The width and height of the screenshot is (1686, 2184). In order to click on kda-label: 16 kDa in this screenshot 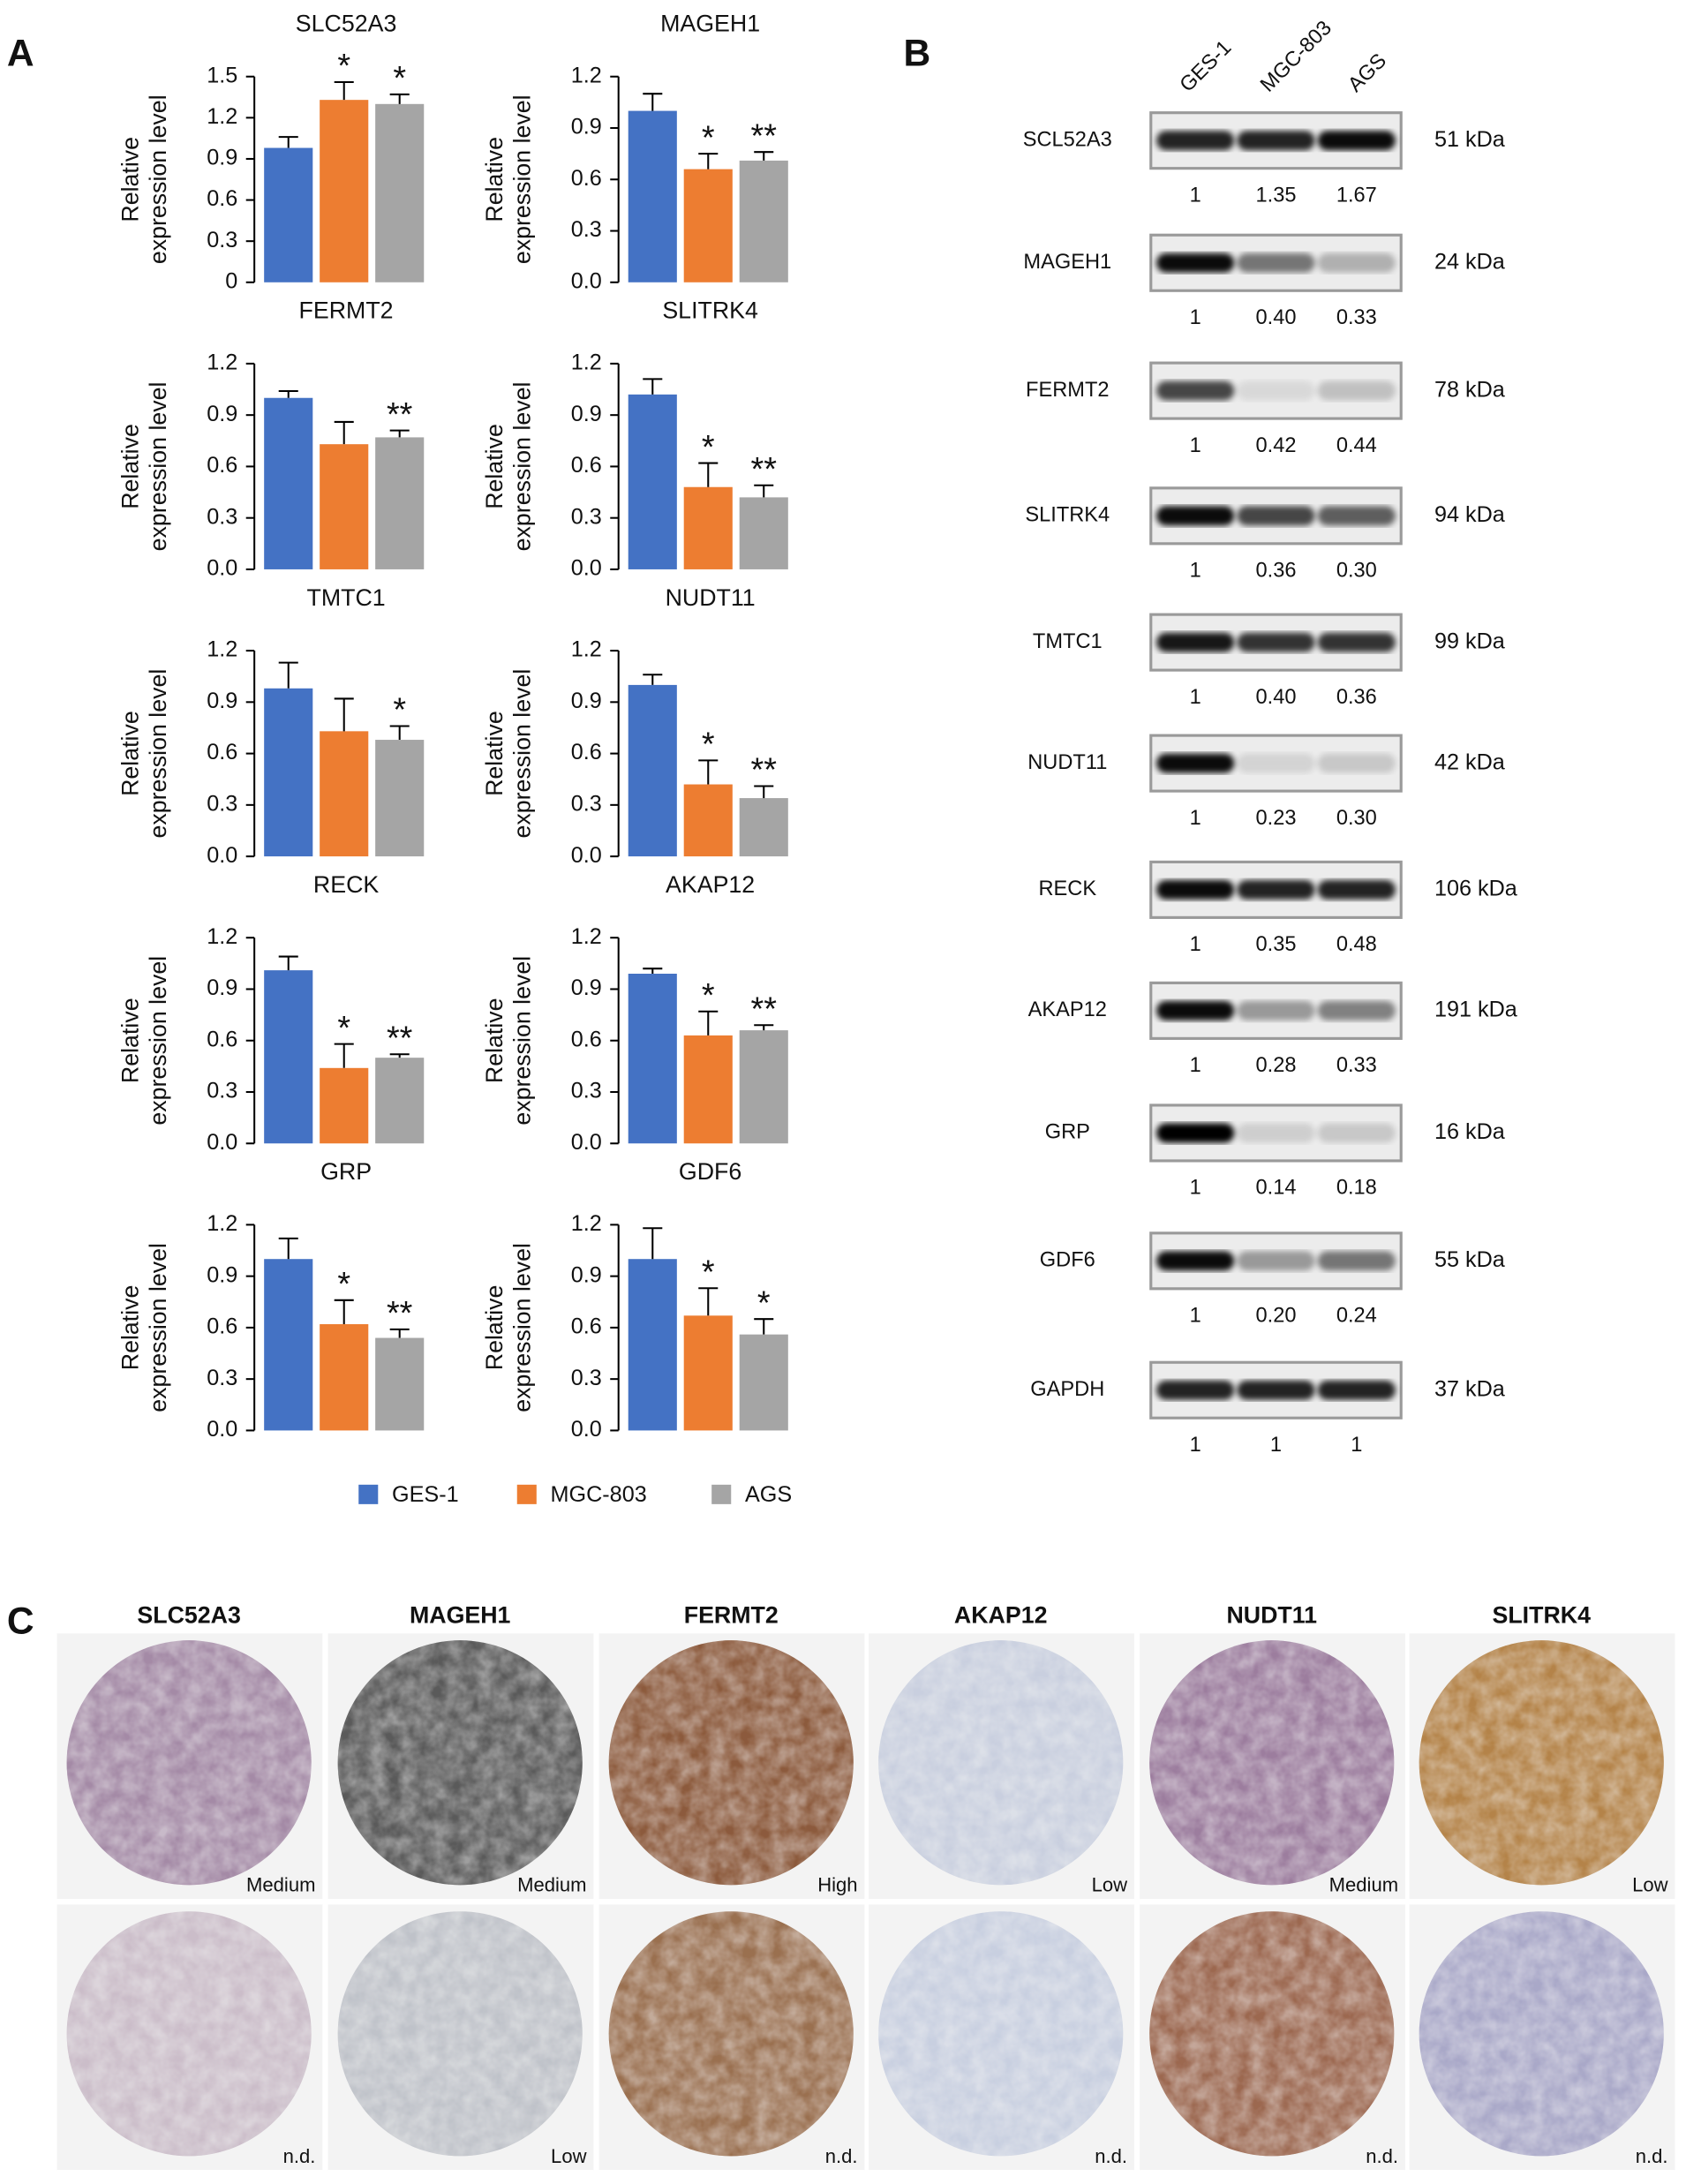, I will do `click(1470, 1132)`.